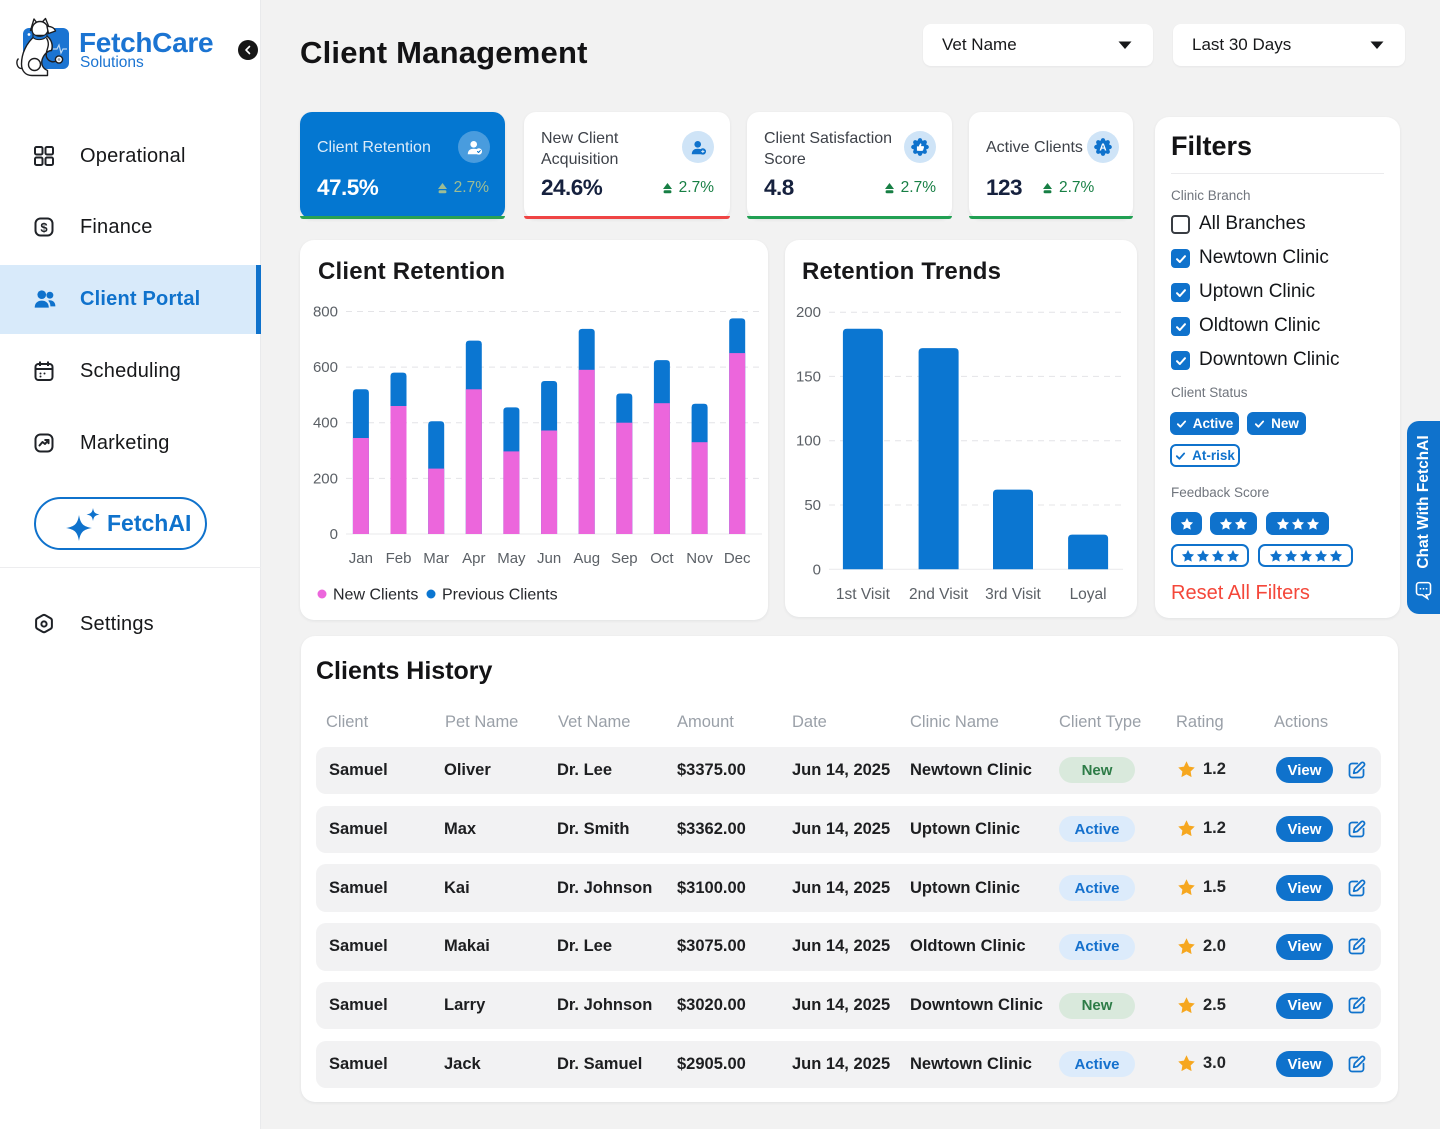  What do you see at coordinates (586, 558) in the screenshot?
I see `svg-text: Aug` at bounding box center [586, 558].